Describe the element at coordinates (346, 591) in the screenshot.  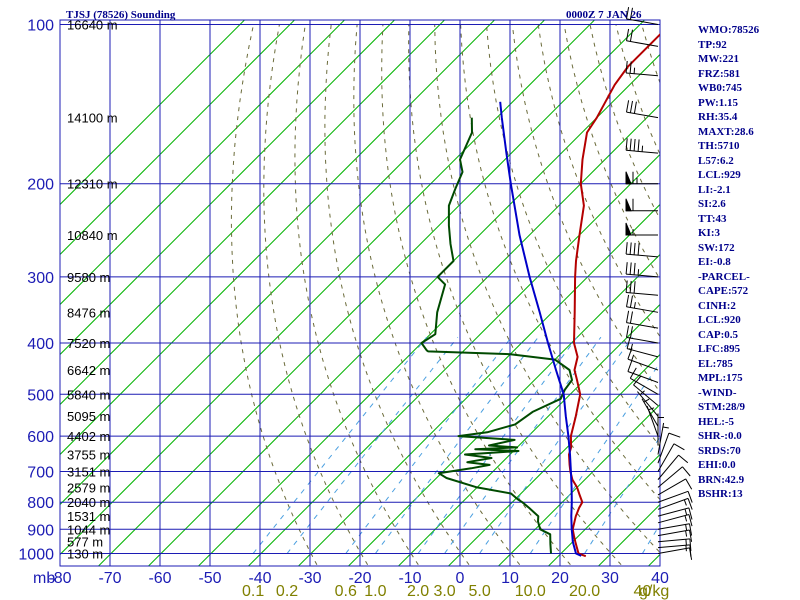
I see `mixing-ratio-label: 0.6` at that location.